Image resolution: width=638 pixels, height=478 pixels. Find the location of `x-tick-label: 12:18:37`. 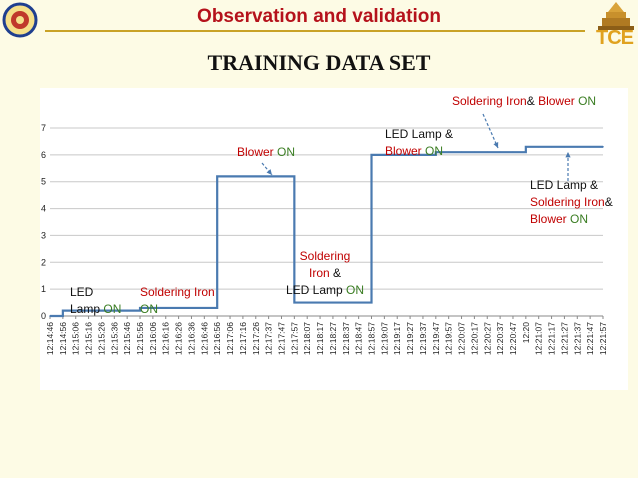

x-tick-label: 12:18:37 is located at coordinates (346, 338).